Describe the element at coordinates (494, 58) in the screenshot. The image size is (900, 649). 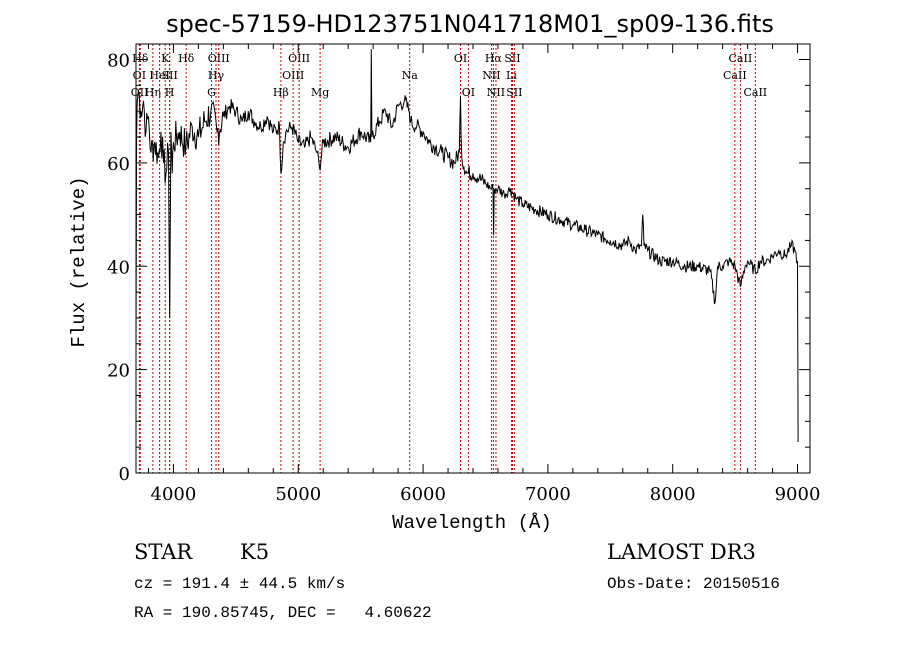
I see `line-marker-label: Hα` at that location.